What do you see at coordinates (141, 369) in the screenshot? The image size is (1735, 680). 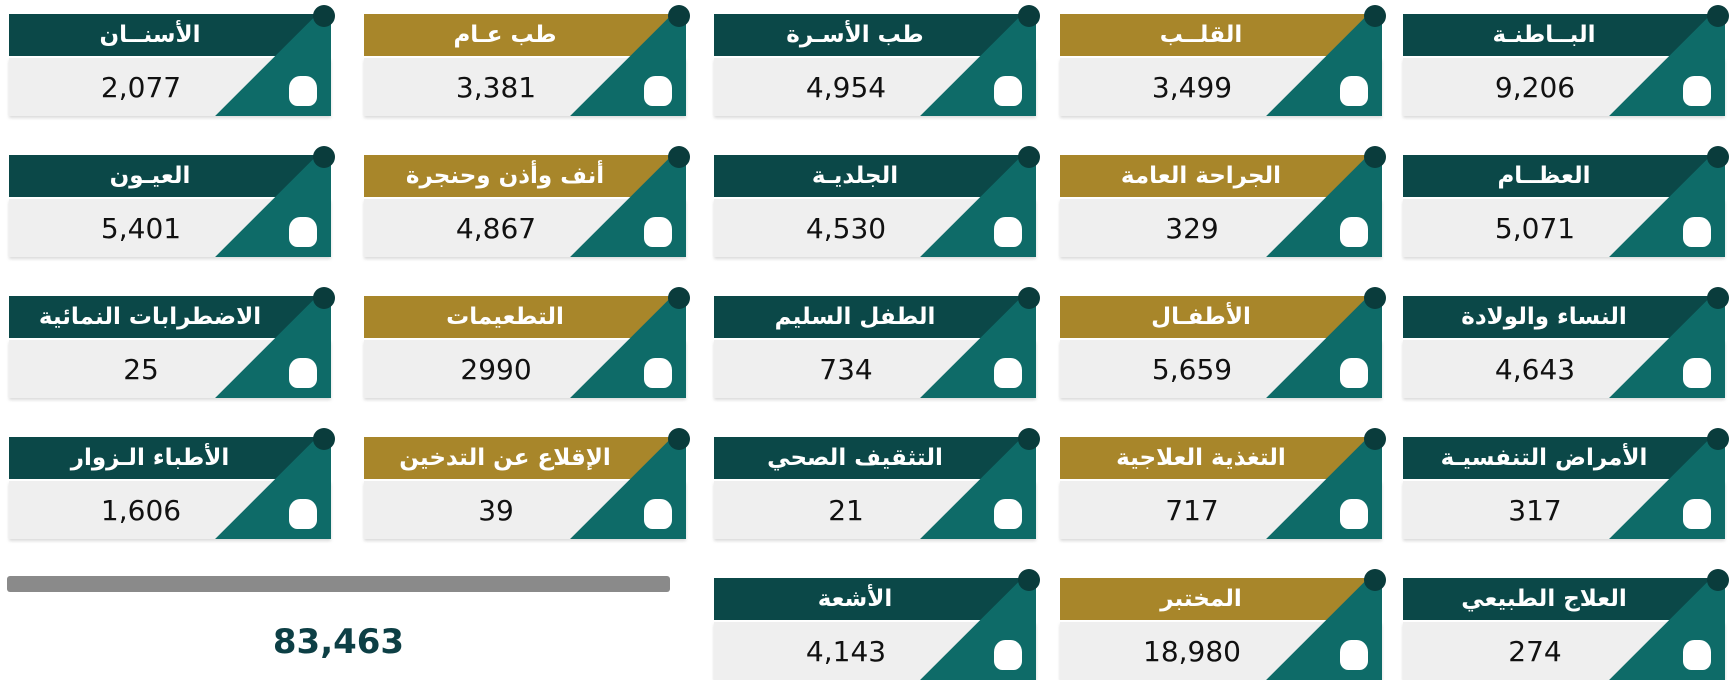 I see `tile-value: 25` at bounding box center [141, 369].